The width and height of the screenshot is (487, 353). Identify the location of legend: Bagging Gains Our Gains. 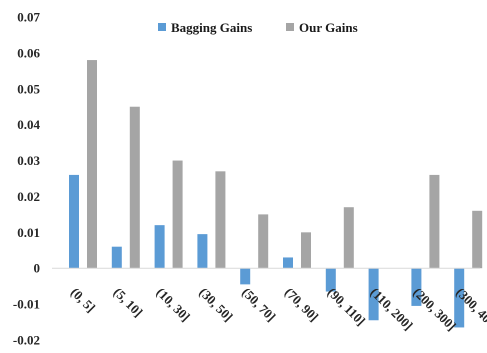
(258, 27).